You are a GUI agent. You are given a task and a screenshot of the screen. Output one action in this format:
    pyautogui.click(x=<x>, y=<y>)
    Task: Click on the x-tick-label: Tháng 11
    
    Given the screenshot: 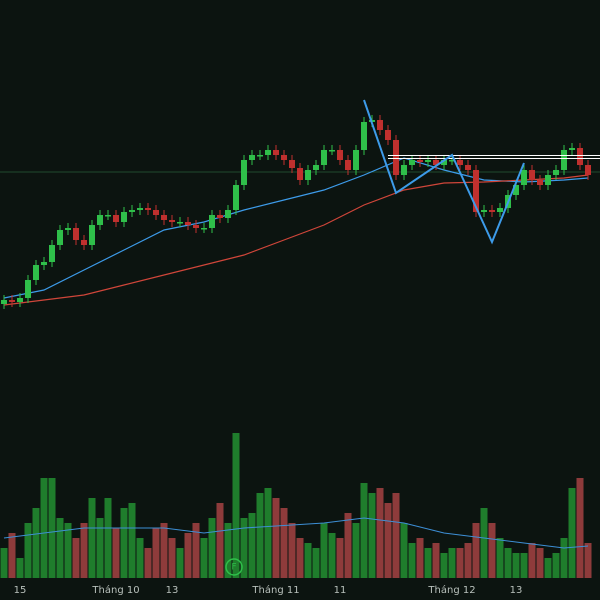 What is the action you would take?
    pyautogui.click(x=275, y=590)
    